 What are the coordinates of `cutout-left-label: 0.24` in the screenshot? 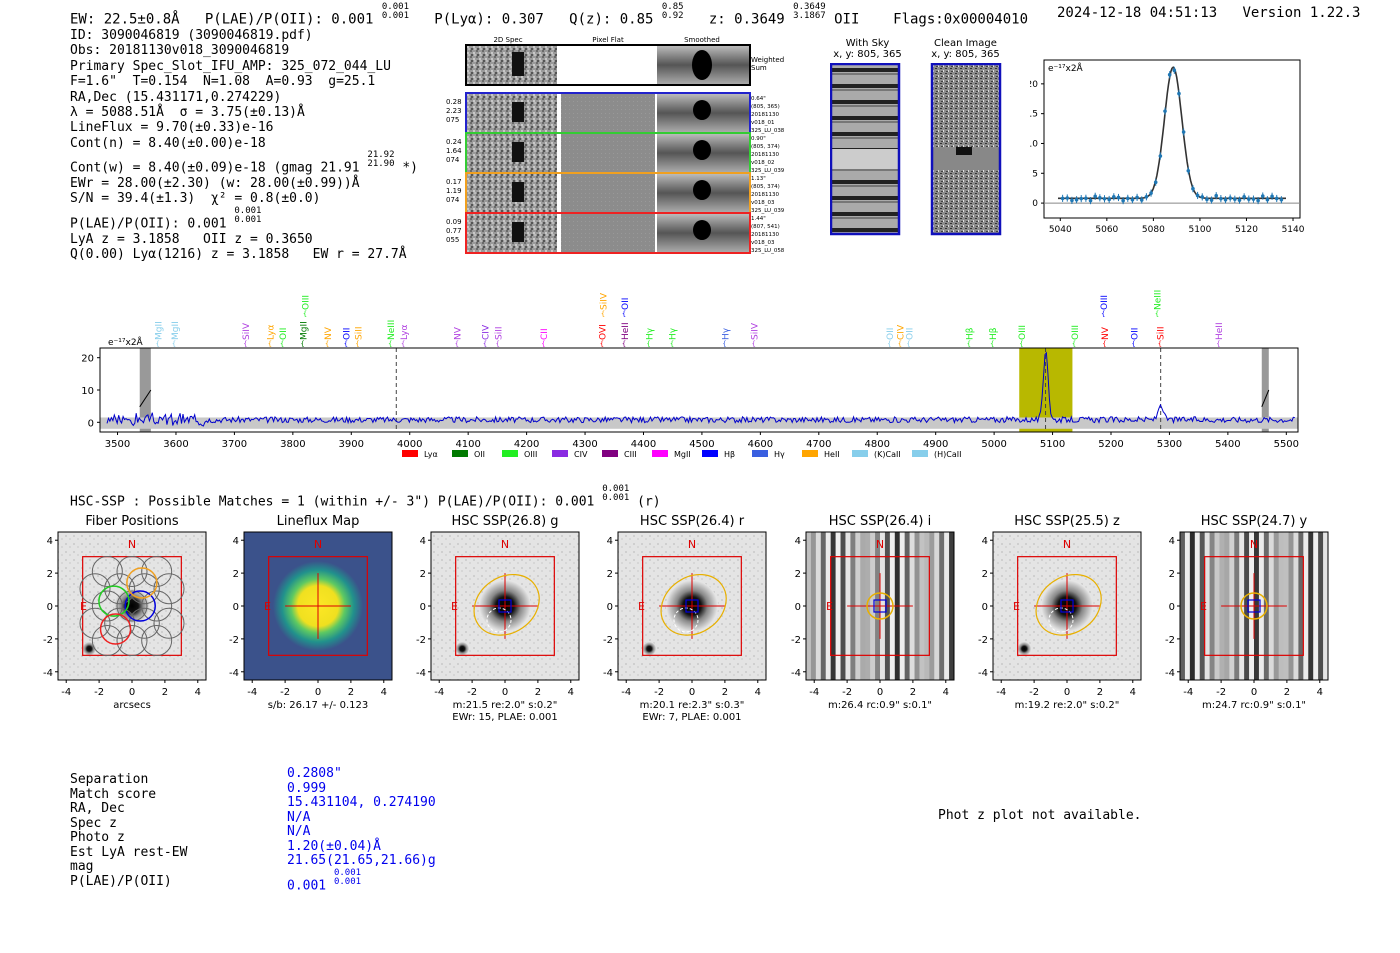 It's located at (454, 142).